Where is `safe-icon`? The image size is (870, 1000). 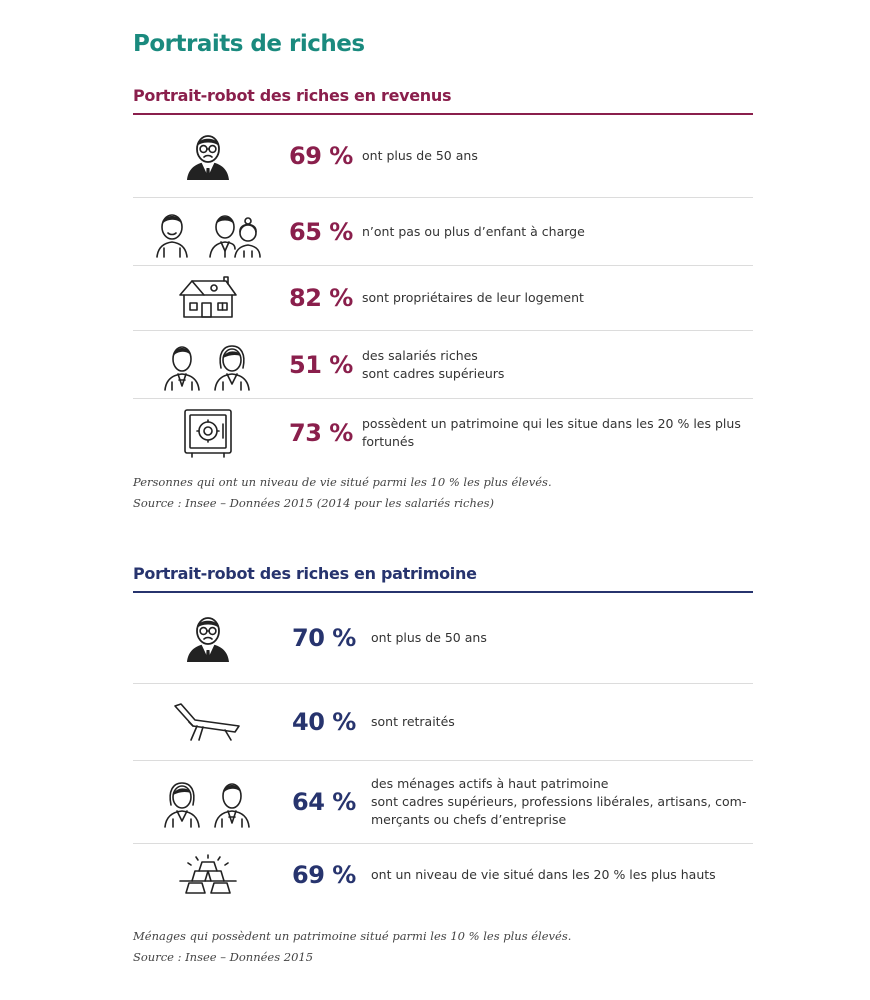 safe-icon is located at coordinates (208, 433).